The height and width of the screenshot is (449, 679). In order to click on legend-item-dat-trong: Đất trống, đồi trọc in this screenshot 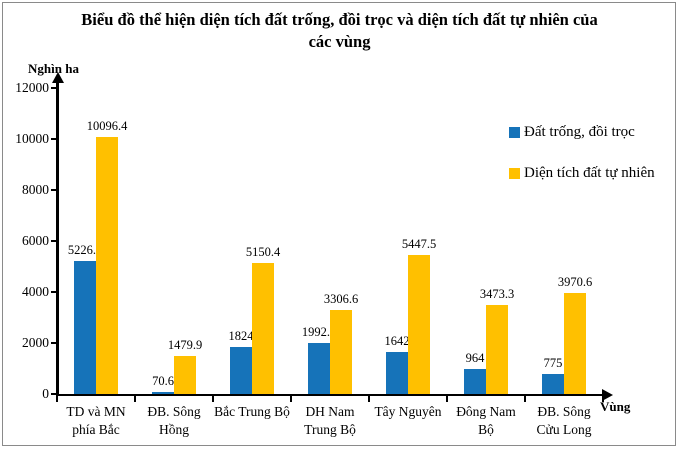, I will do `click(582, 132)`.